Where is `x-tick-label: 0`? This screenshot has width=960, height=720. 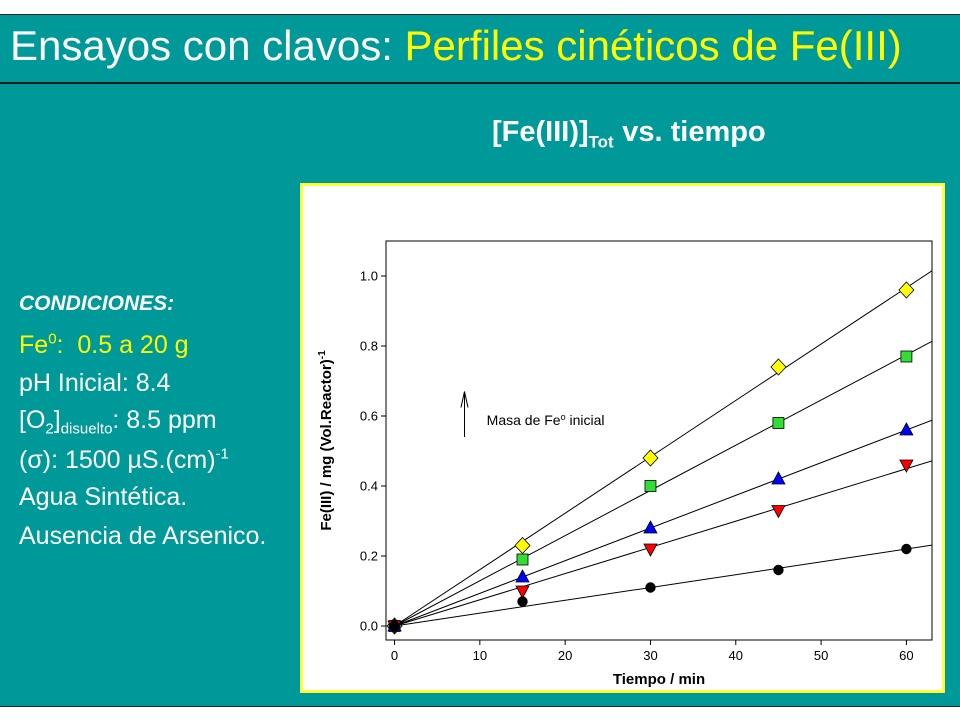
x-tick-label: 0 is located at coordinates (394, 655).